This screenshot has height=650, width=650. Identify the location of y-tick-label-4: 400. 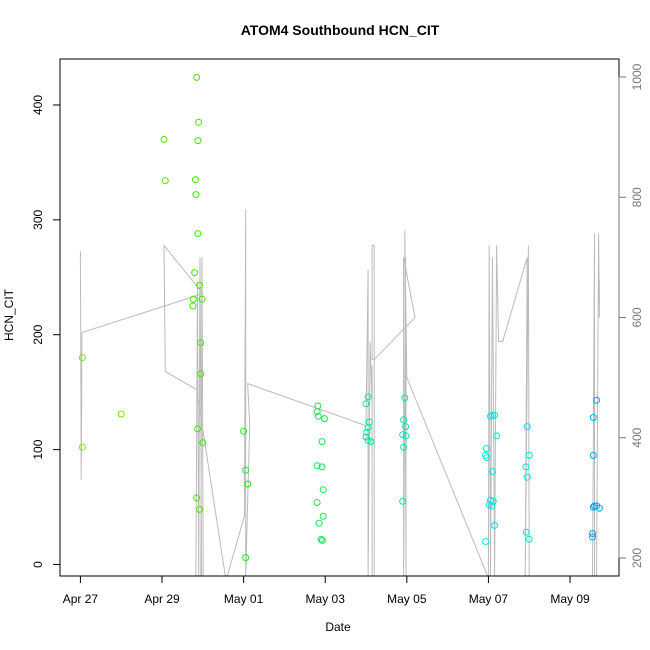
(38, 105).